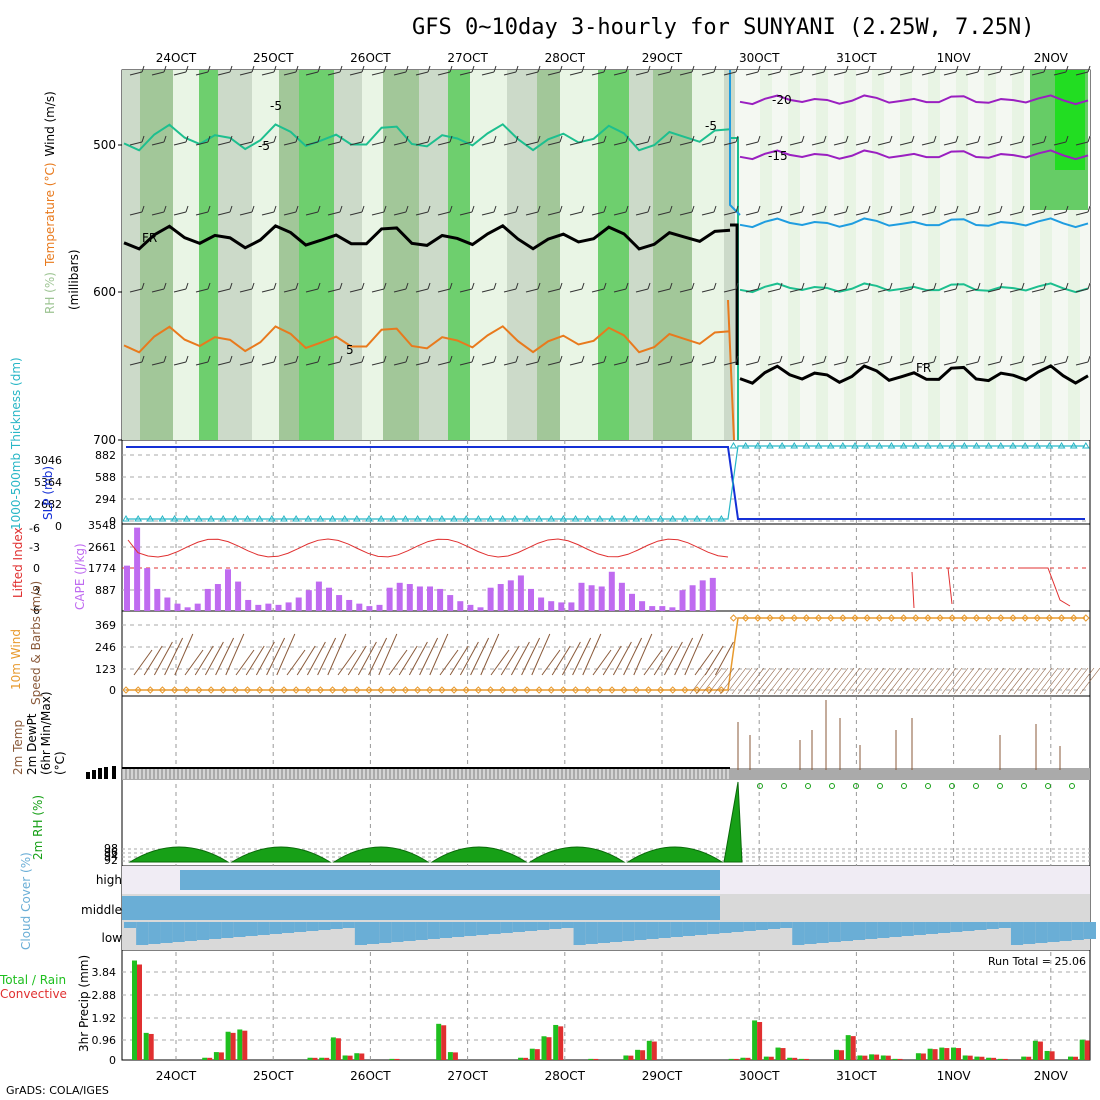 The width and height of the screenshot is (1100, 1100). What do you see at coordinates (36, 643) in the screenshot?
I see `wind-ylabel-right: Speed & Barbs (m/s)` at bounding box center [36, 643].